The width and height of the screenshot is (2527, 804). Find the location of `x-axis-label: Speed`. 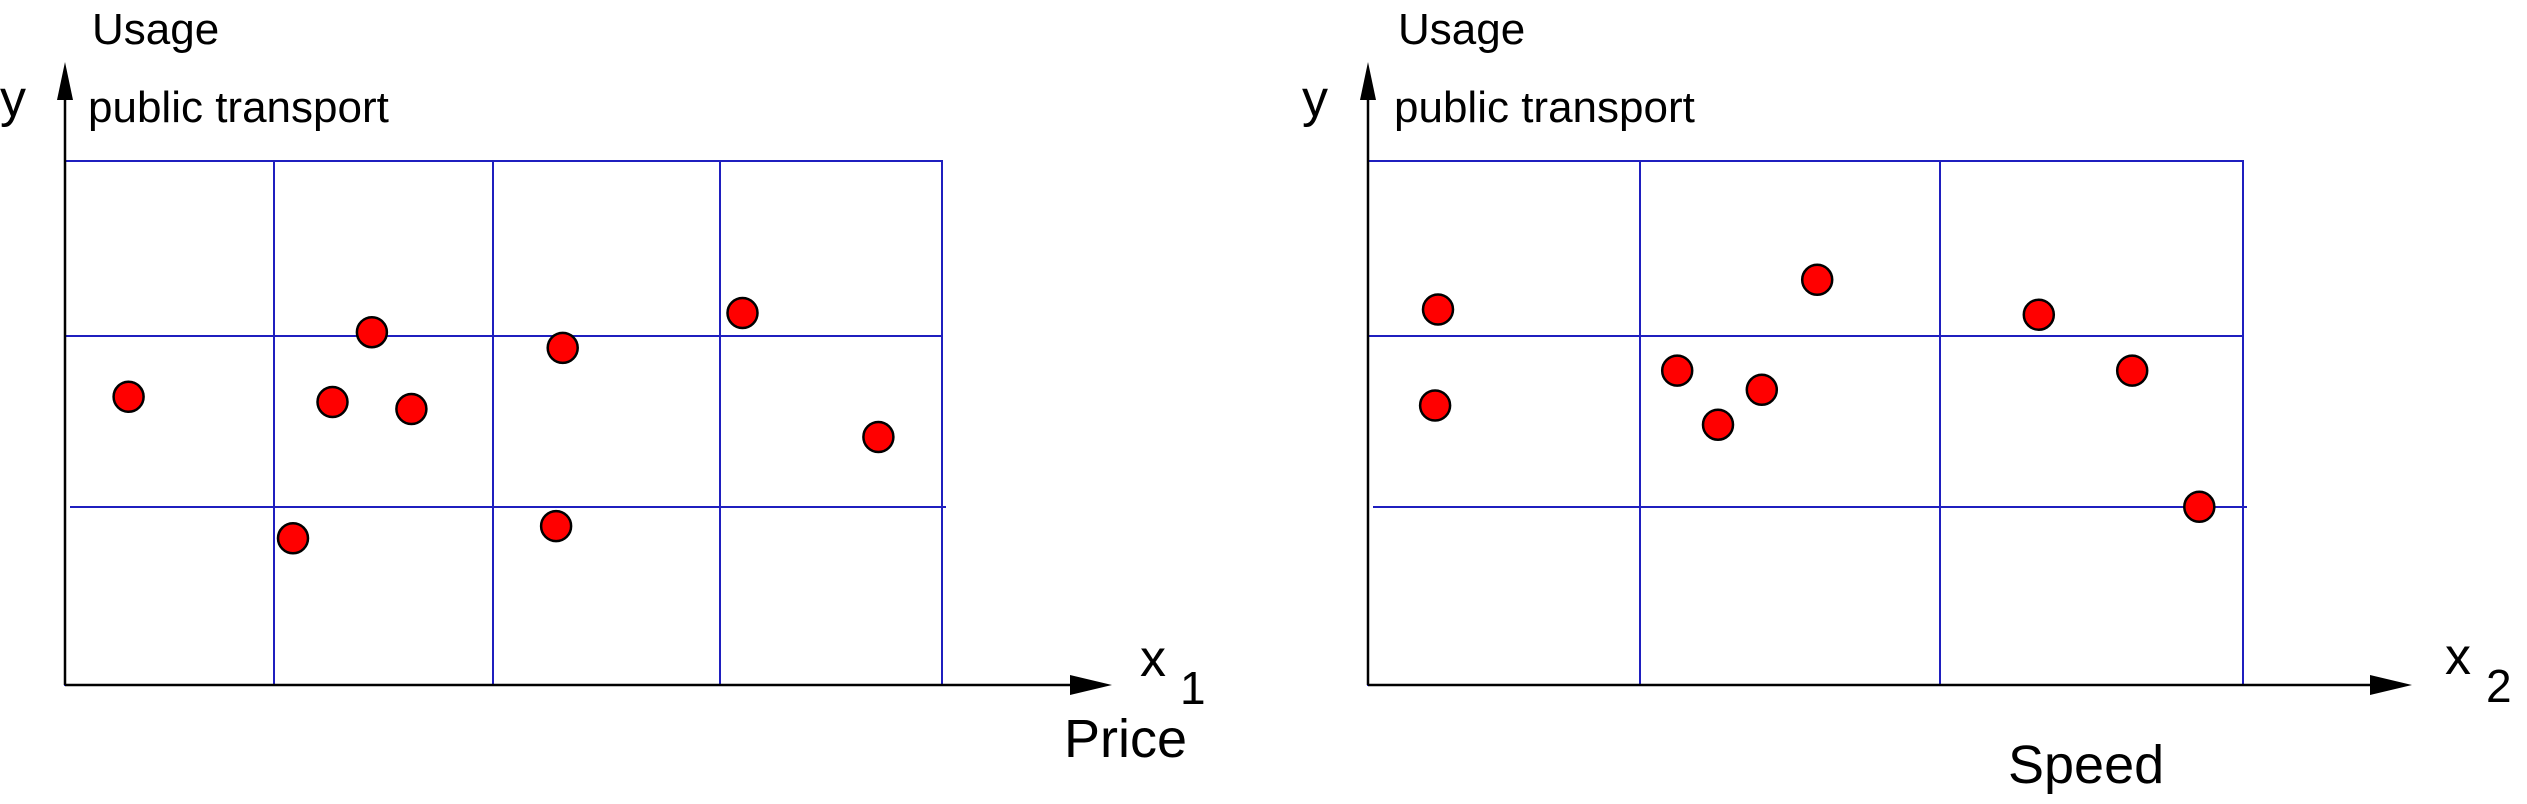

x-axis-label: Speed is located at coordinates (2086, 765).